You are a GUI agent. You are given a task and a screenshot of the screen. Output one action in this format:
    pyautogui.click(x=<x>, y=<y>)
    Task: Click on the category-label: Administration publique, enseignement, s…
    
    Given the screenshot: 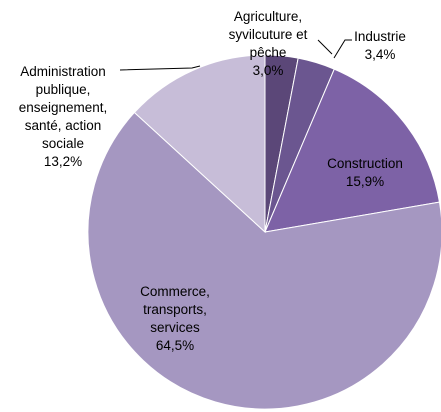 What is the action you would take?
    pyautogui.click(x=63, y=107)
    